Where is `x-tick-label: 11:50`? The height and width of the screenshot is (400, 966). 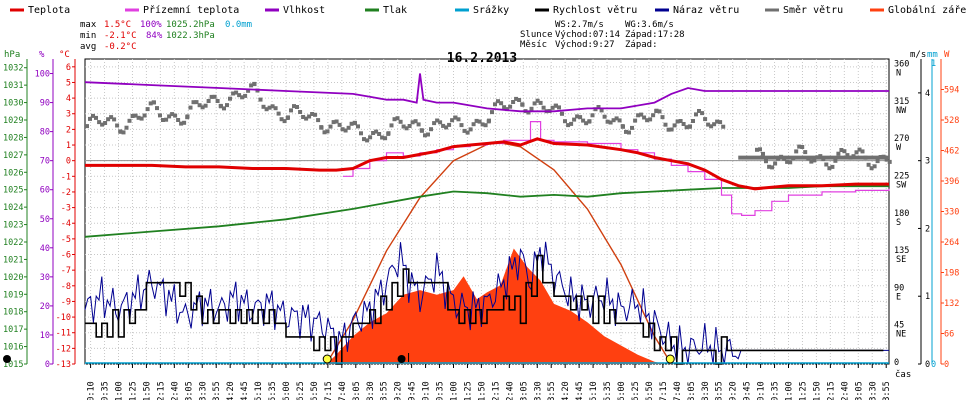
x-tick-label: 11:50 is located at coordinates (482, 390).